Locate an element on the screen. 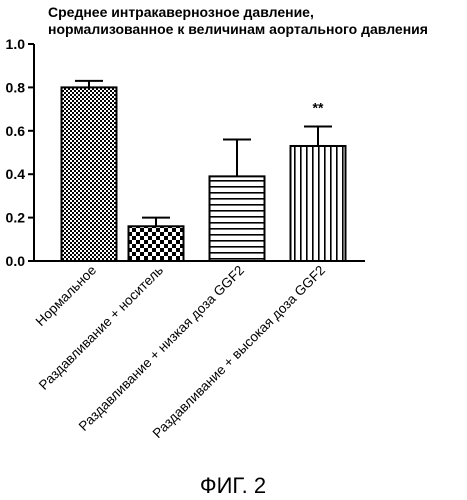 This screenshot has width=467, height=500. y-tick-label: 1.0 is located at coordinates (16, 44).